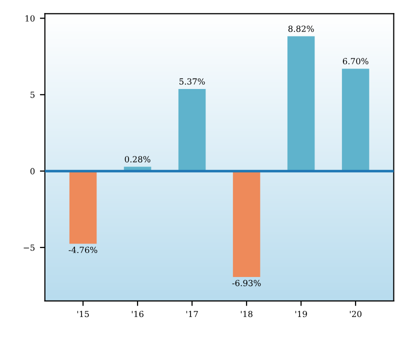 This screenshot has height=342, width=408. Describe the element at coordinates (301, 314) in the screenshot. I see `x-tick-label: '19` at that location.